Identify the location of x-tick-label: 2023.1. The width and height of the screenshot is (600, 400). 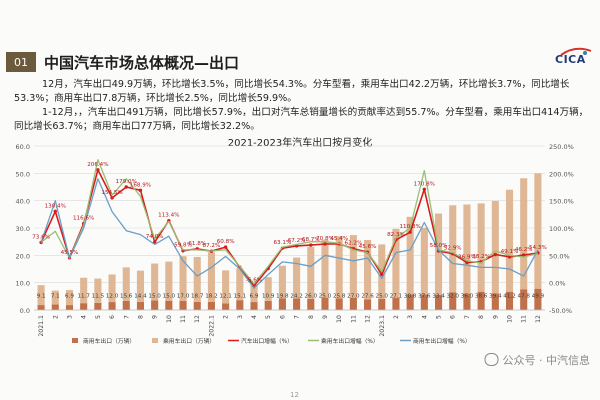
(382, 326).